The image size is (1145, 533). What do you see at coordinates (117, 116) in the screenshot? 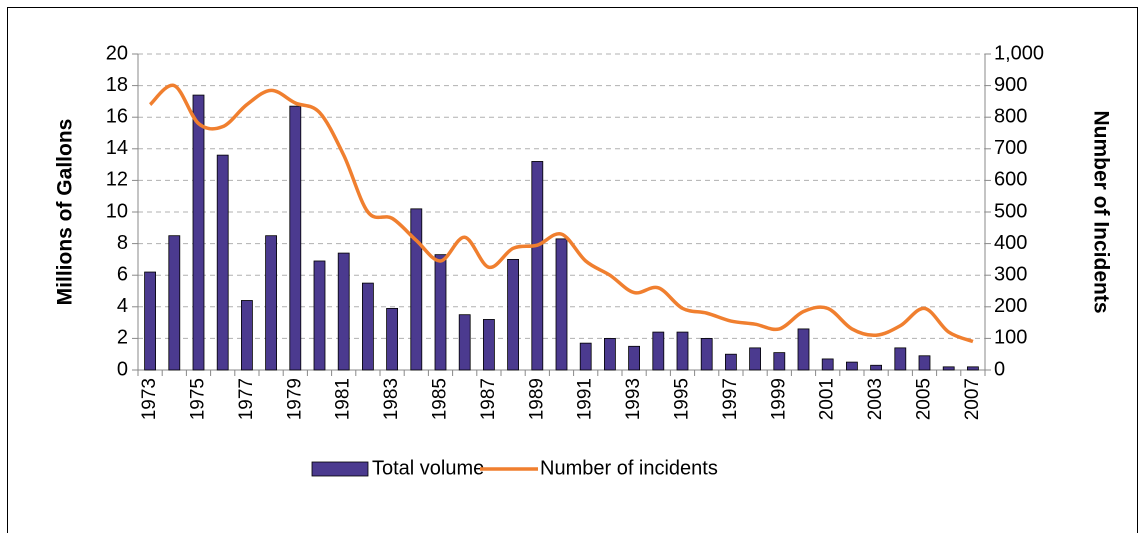
I see `y-tick-label: 16` at bounding box center [117, 116].